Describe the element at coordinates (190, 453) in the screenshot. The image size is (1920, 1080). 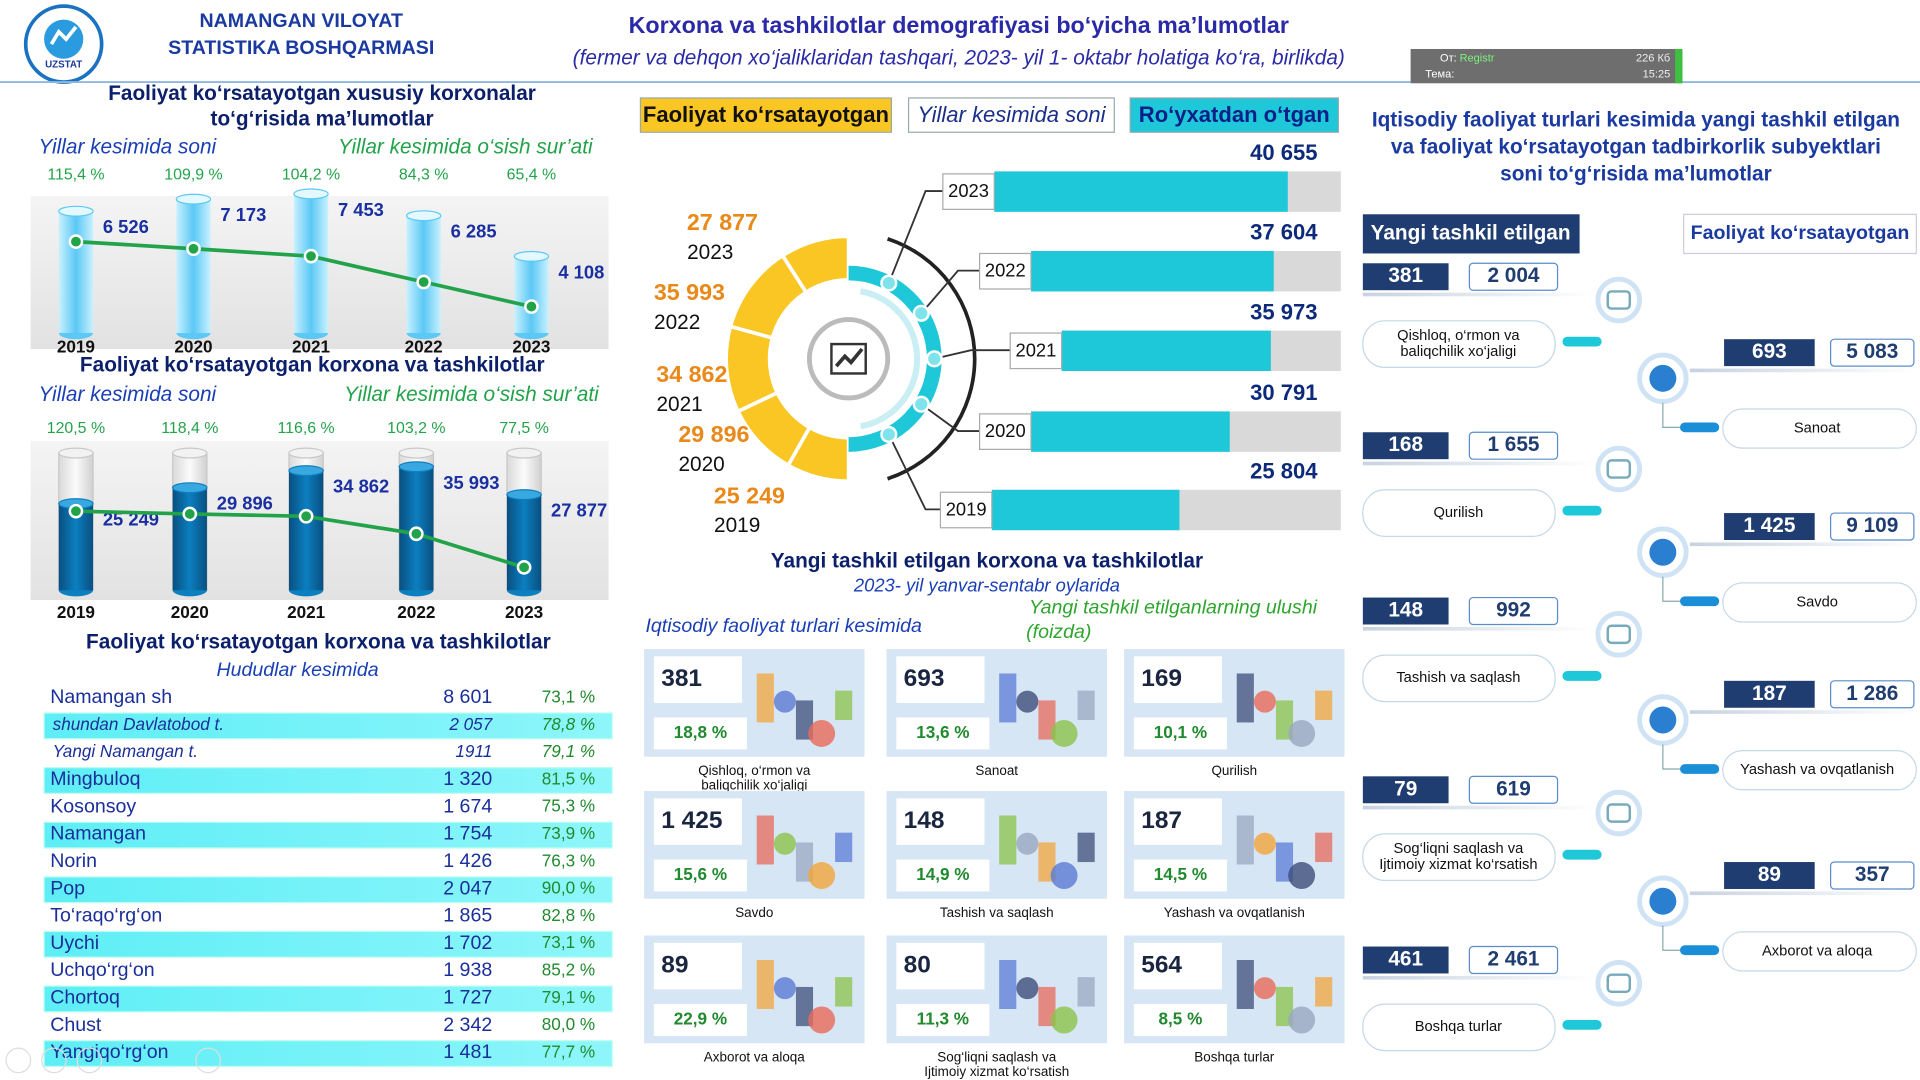
I see `bar-track-cap` at that location.